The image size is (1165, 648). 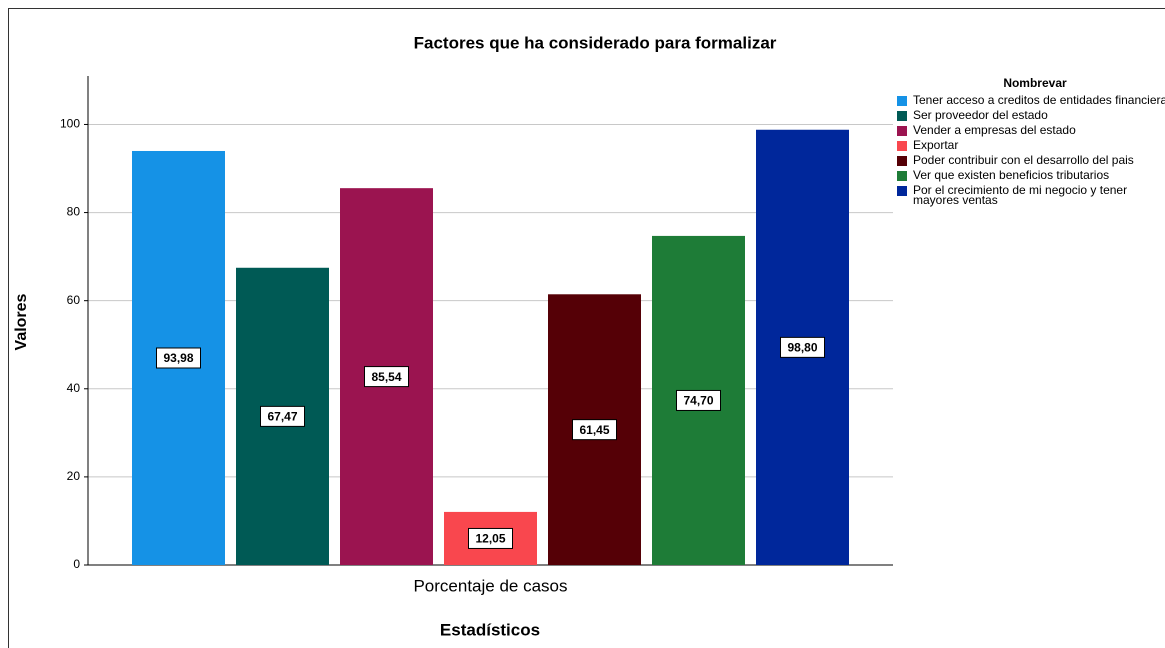 What do you see at coordinates (74, 388) in the screenshot?
I see `y-tick-label: 40` at bounding box center [74, 388].